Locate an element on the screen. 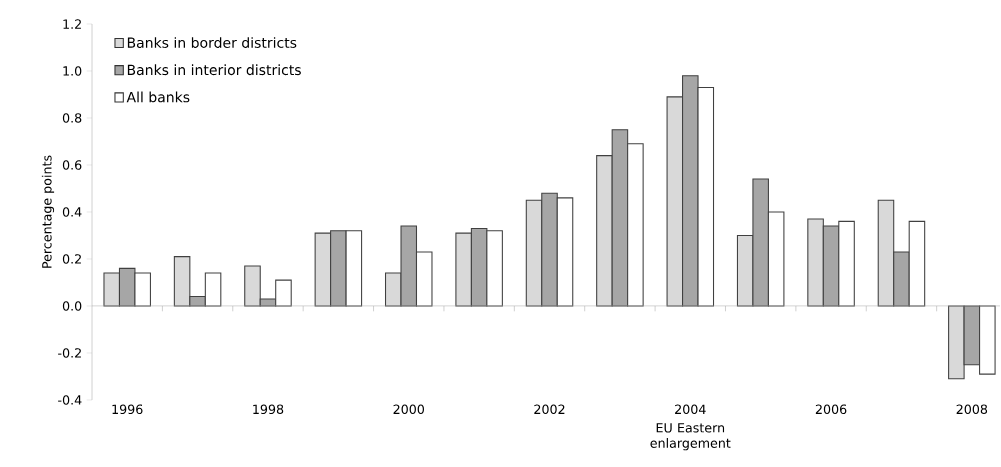  x-tick-label: 2002 is located at coordinates (549, 409).